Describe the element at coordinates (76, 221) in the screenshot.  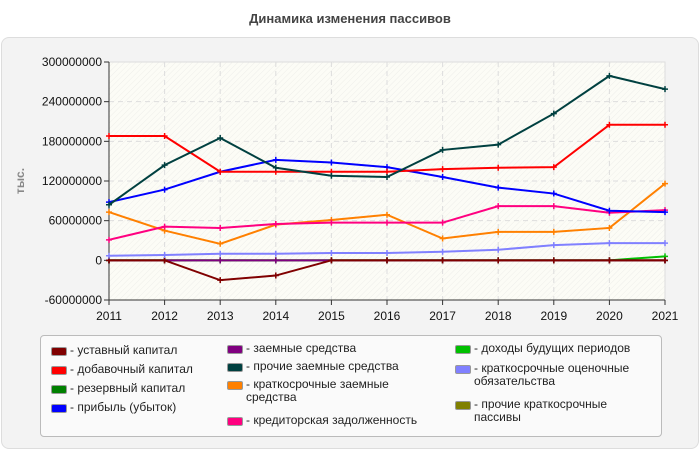
I see `y-tick-label: 60000000` at that location.